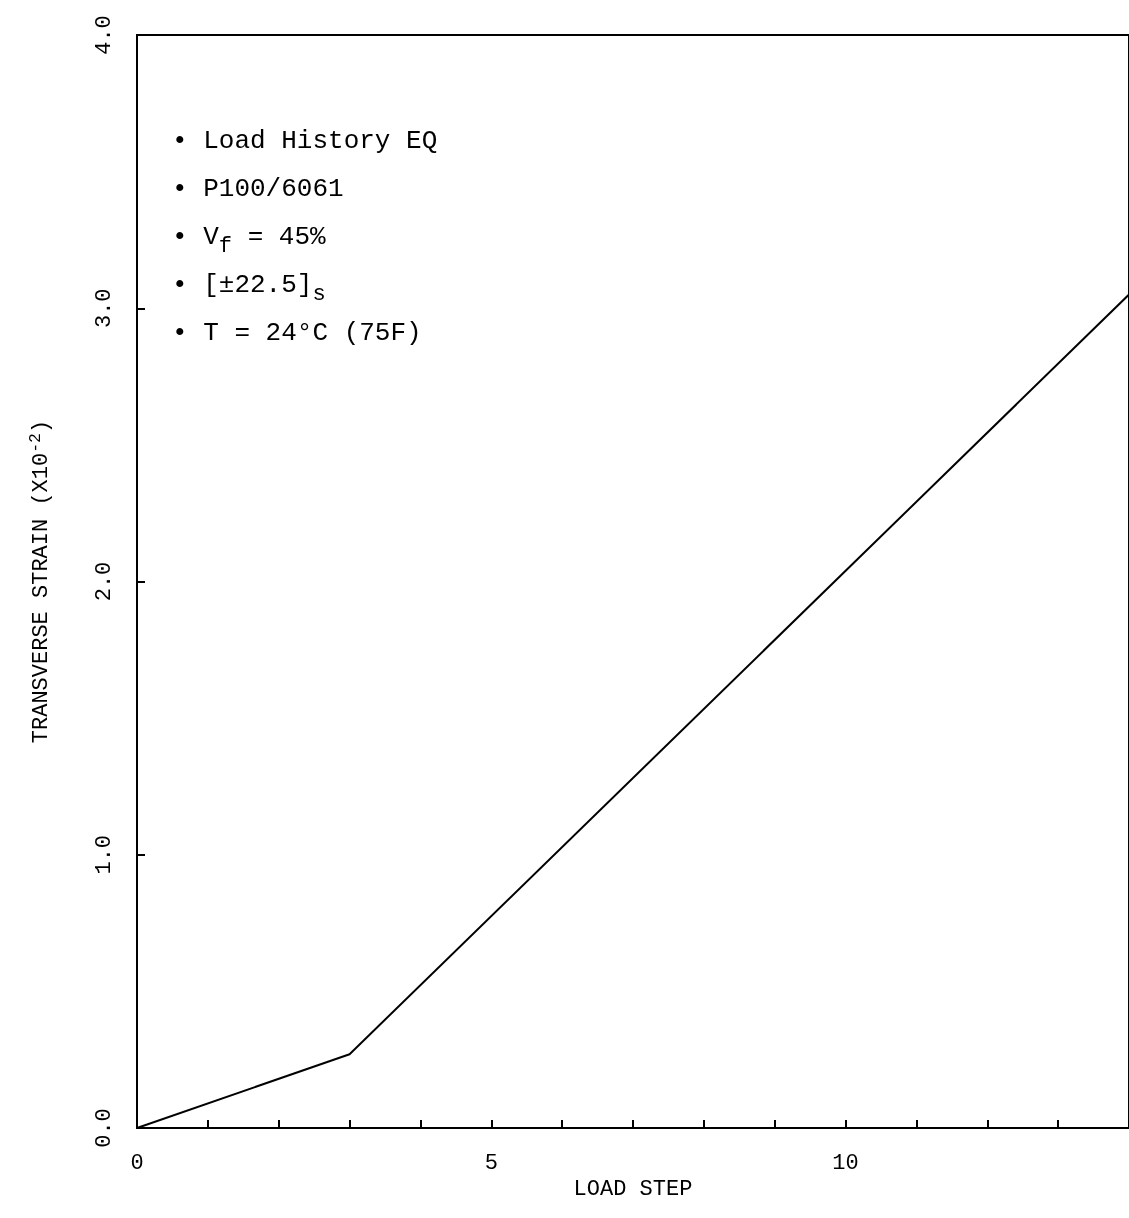 Image resolution: width=1129 pixels, height=1218 pixels. Describe the element at coordinates (40, 581) in the screenshot. I see `y-axis-title: TRANSVERSE STRAIN (X10-2)` at that location.